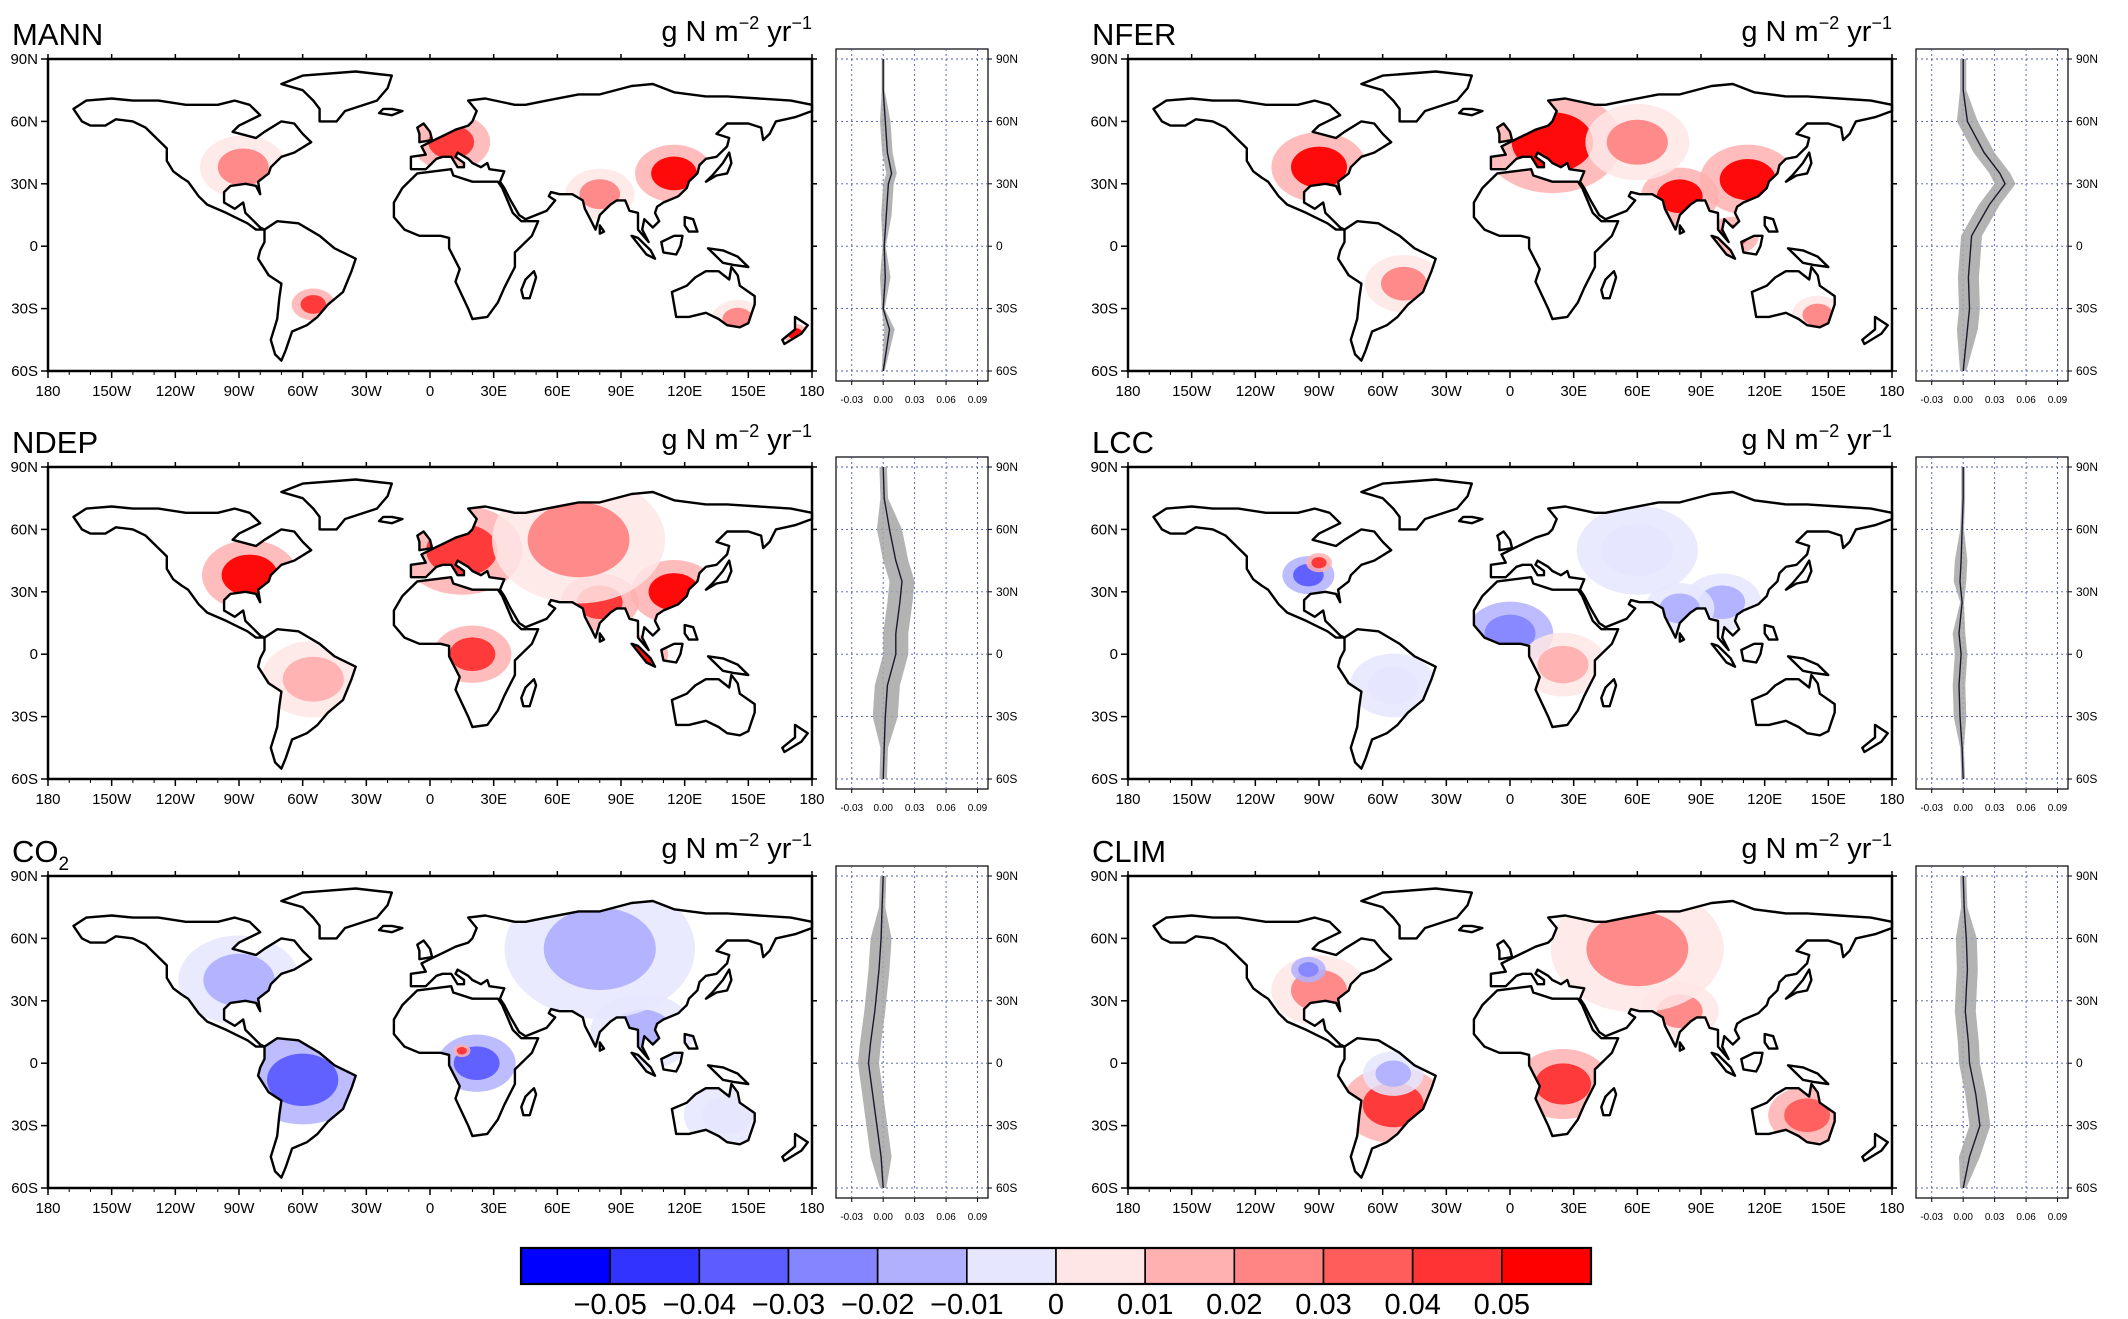 The width and height of the screenshot is (2128, 1319). What do you see at coordinates (55, 442) in the screenshot?
I see `panel-title: NDEP` at bounding box center [55, 442].